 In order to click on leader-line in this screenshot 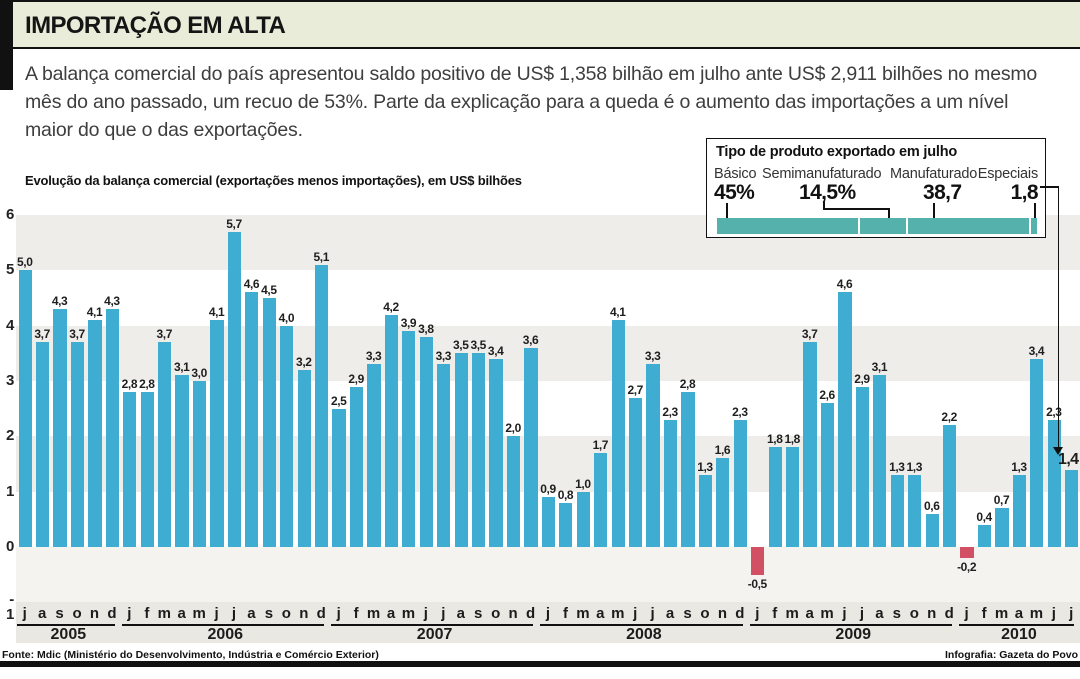, I will do `click(1035, 210)`.